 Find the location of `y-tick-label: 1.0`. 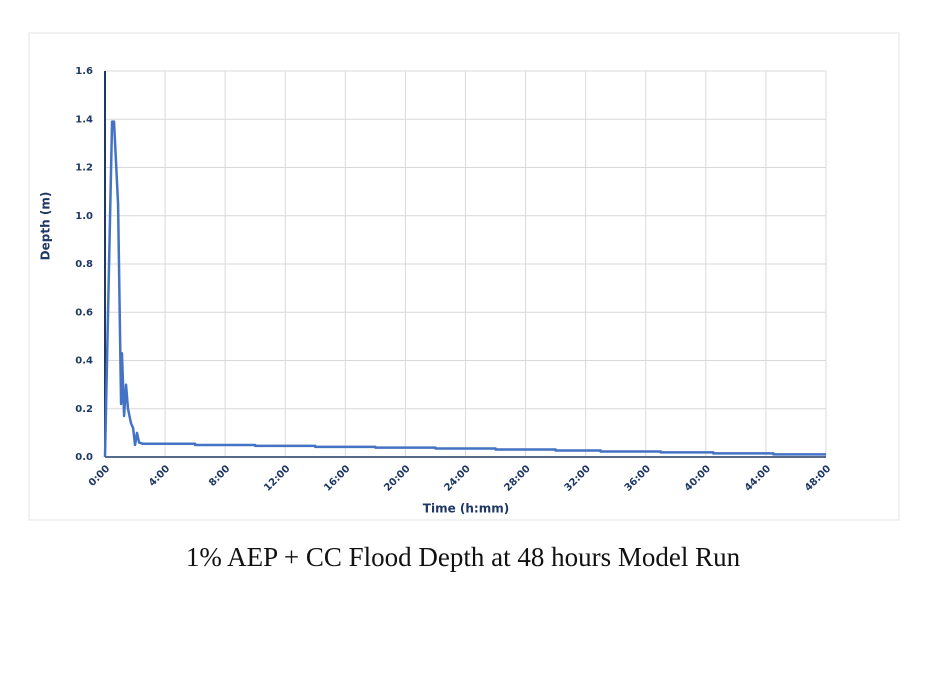

y-tick-label: 1.0 is located at coordinates (84, 216).